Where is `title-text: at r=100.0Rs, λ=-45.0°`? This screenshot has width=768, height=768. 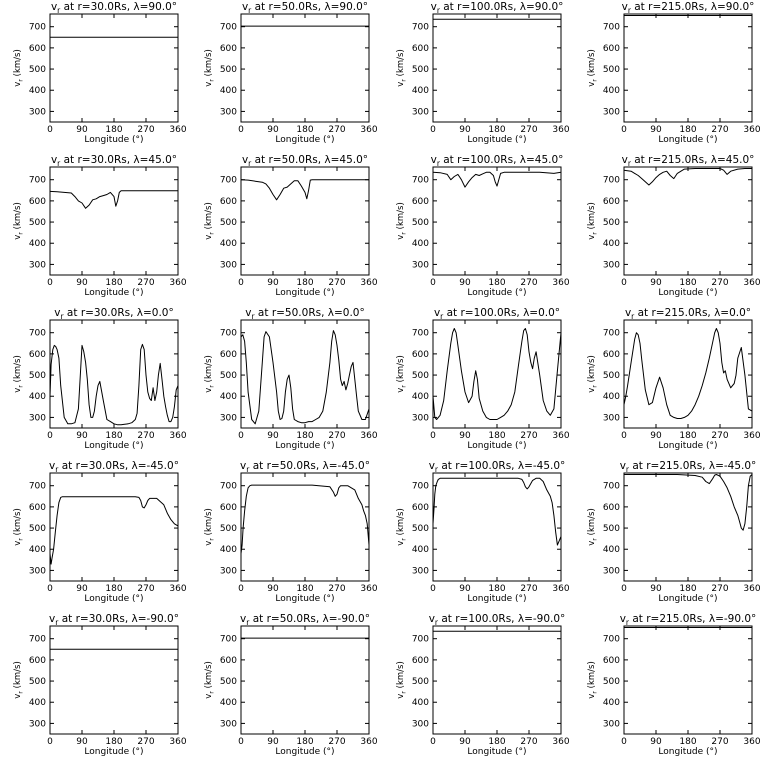
title-text: at r=100.0Rs, λ=-45.0° is located at coordinates (501, 466).